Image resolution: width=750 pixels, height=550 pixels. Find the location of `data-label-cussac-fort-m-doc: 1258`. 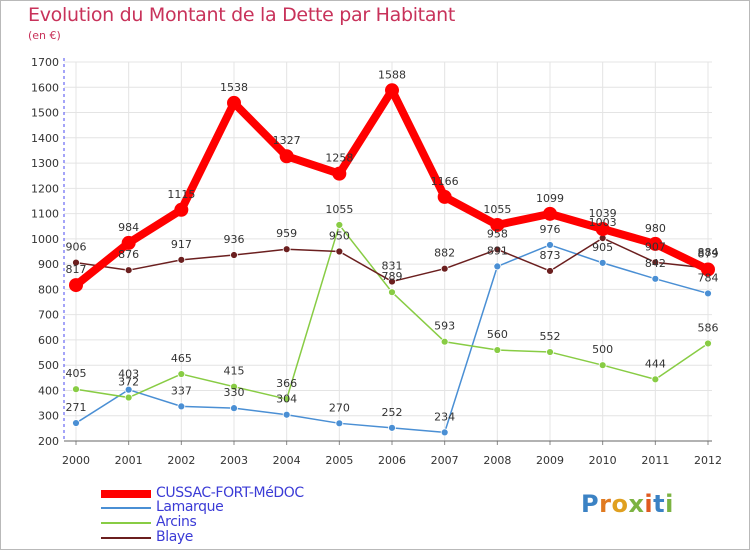

data-label-cussac-fort-m-doc: 1258 is located at coordinates (339, 158).